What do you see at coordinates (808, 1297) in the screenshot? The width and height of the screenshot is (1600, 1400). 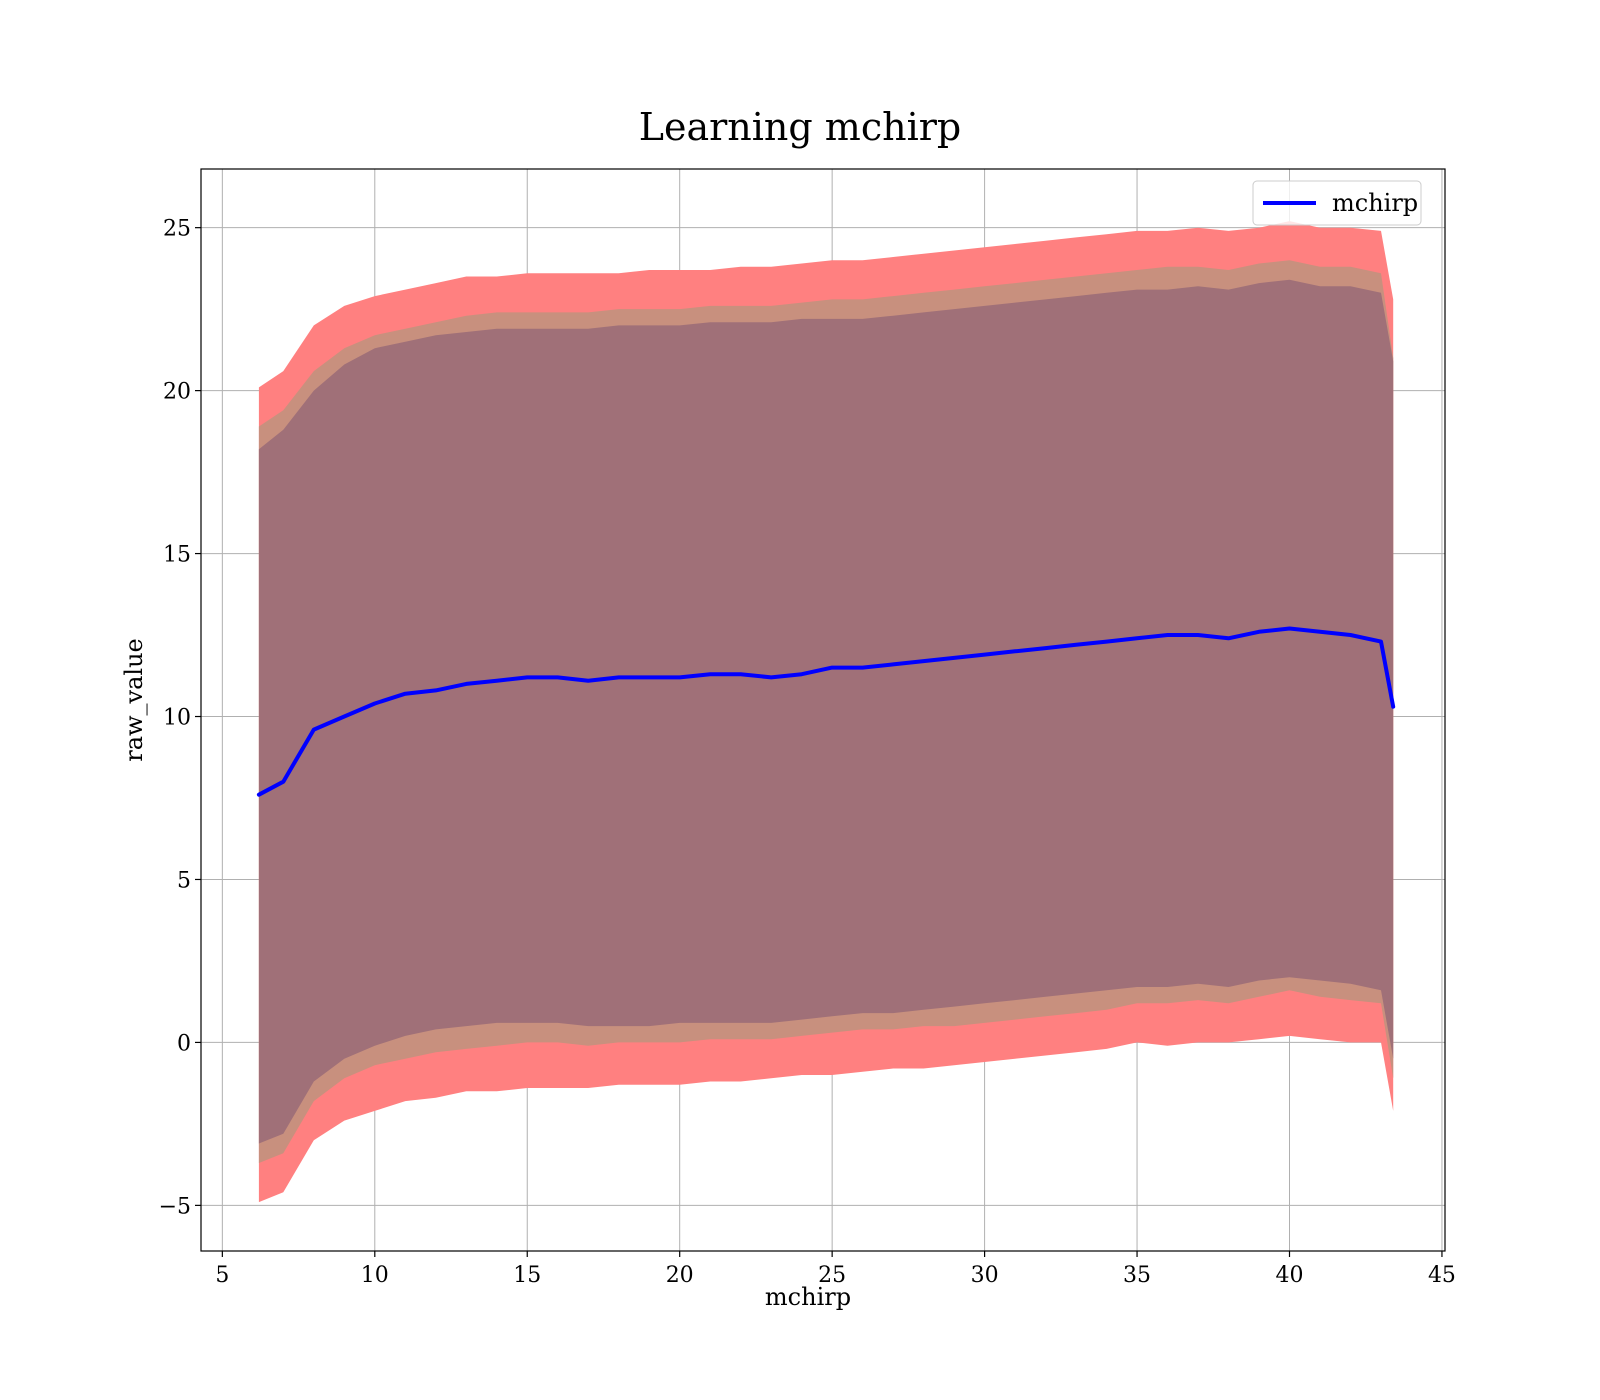 I see `x-axis-label: mchirp` at bounding box center [808, 1297].